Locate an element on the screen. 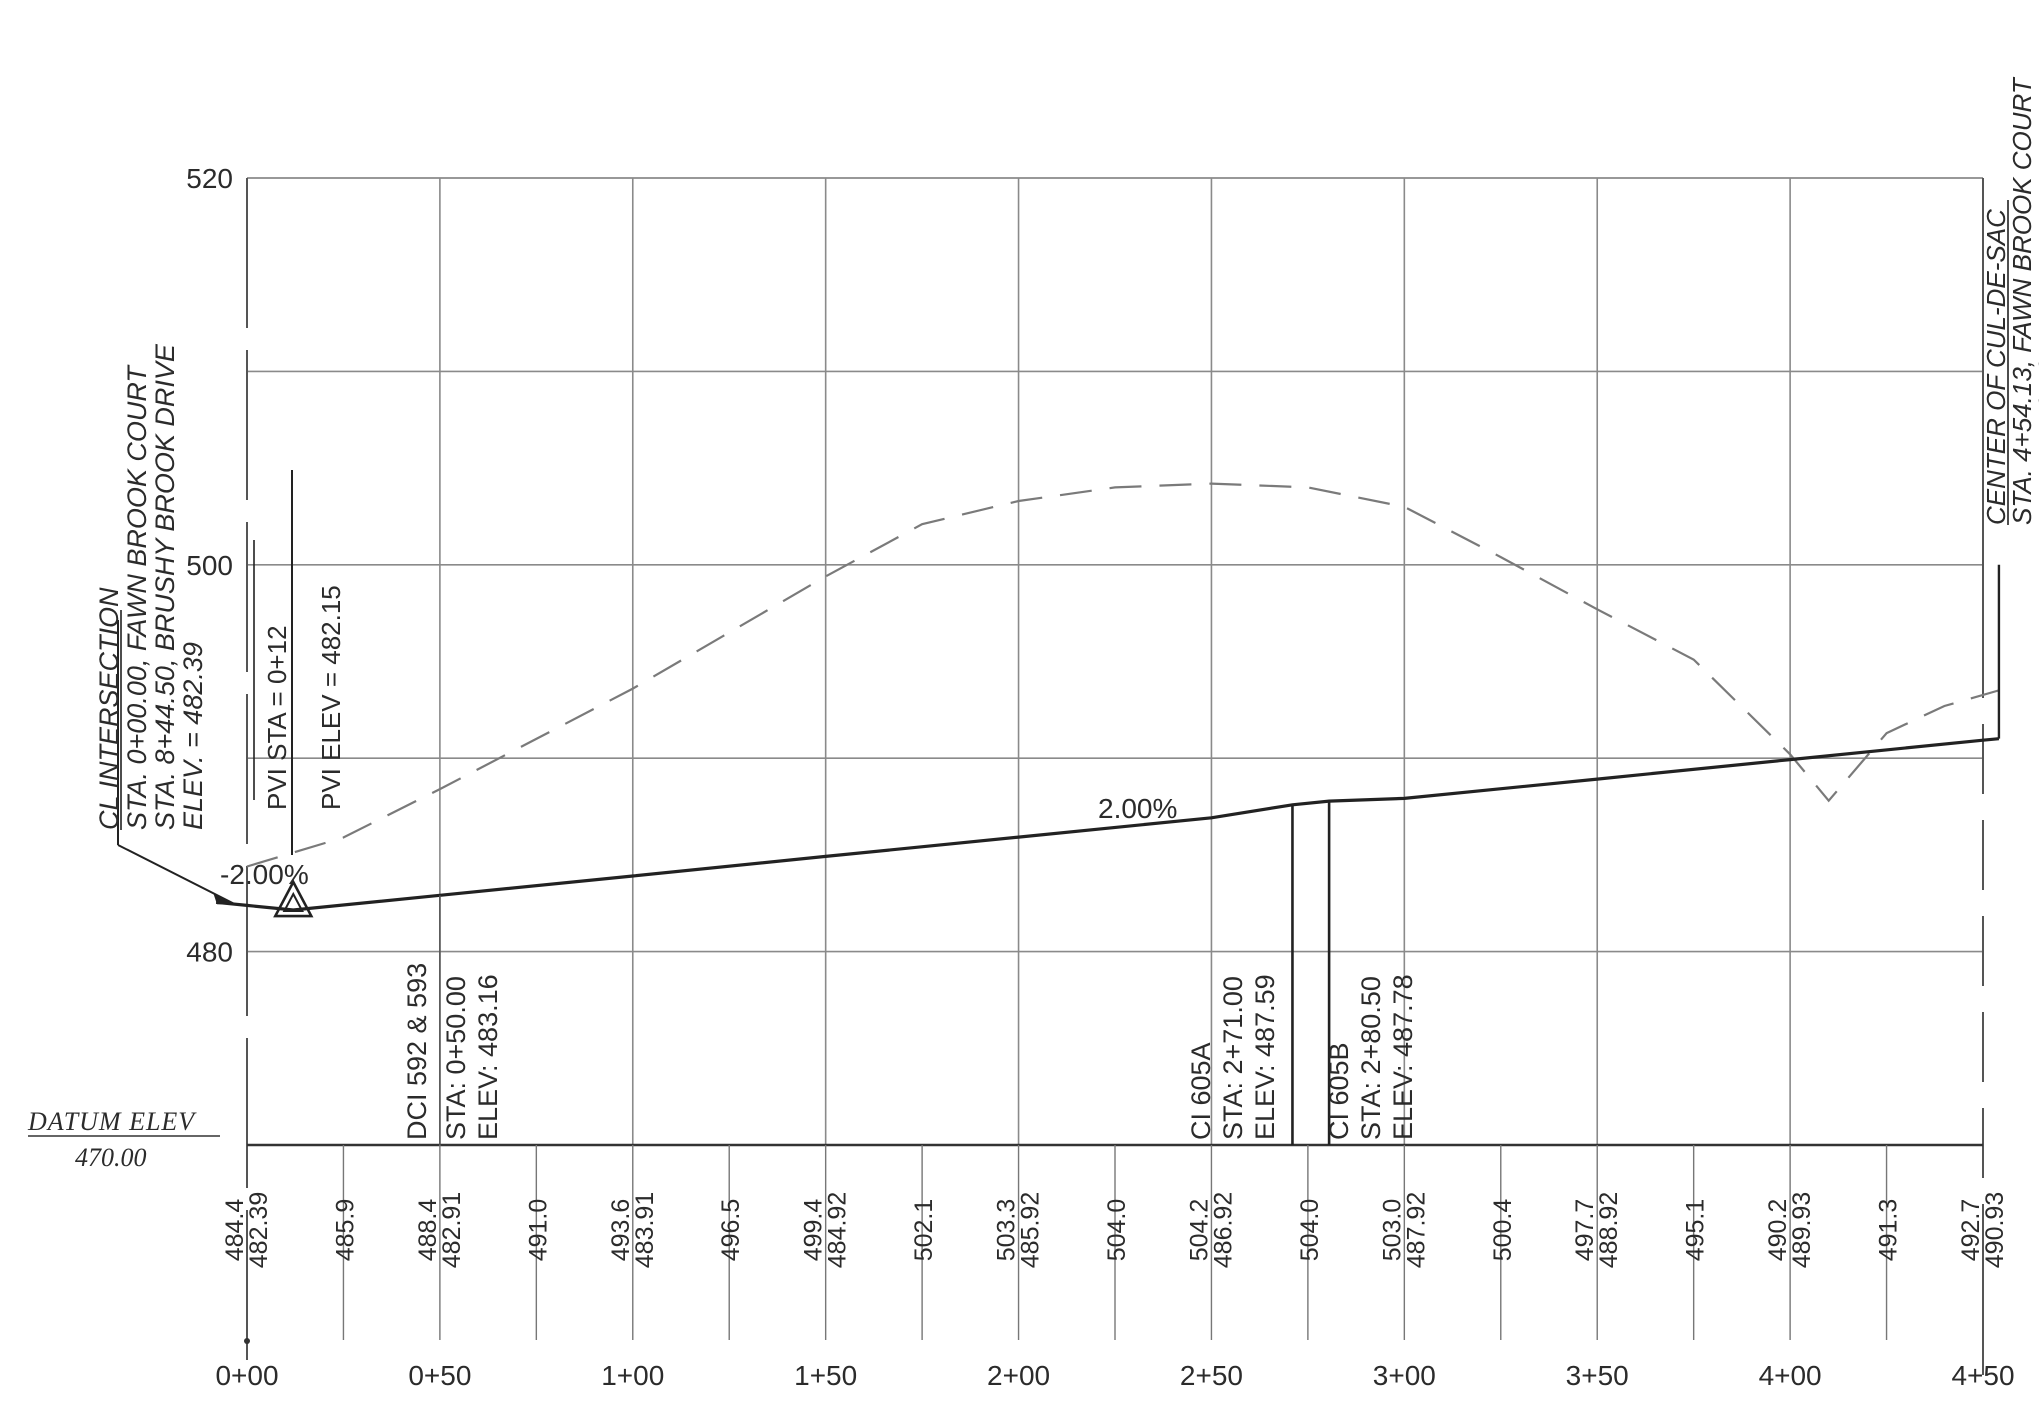 The height and width of the screenshot is (1412, 2039). existing-elev-value: 497.7 is located at coordinates (1585, 1230).